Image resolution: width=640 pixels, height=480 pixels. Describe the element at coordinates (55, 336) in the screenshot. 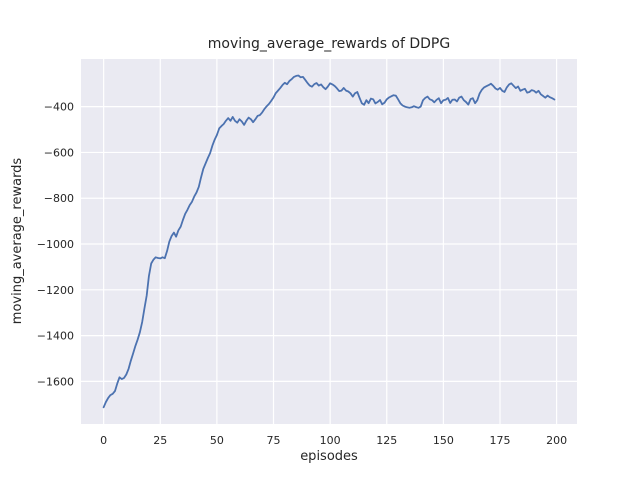

I see `y-tick-label: −1400` at that location.